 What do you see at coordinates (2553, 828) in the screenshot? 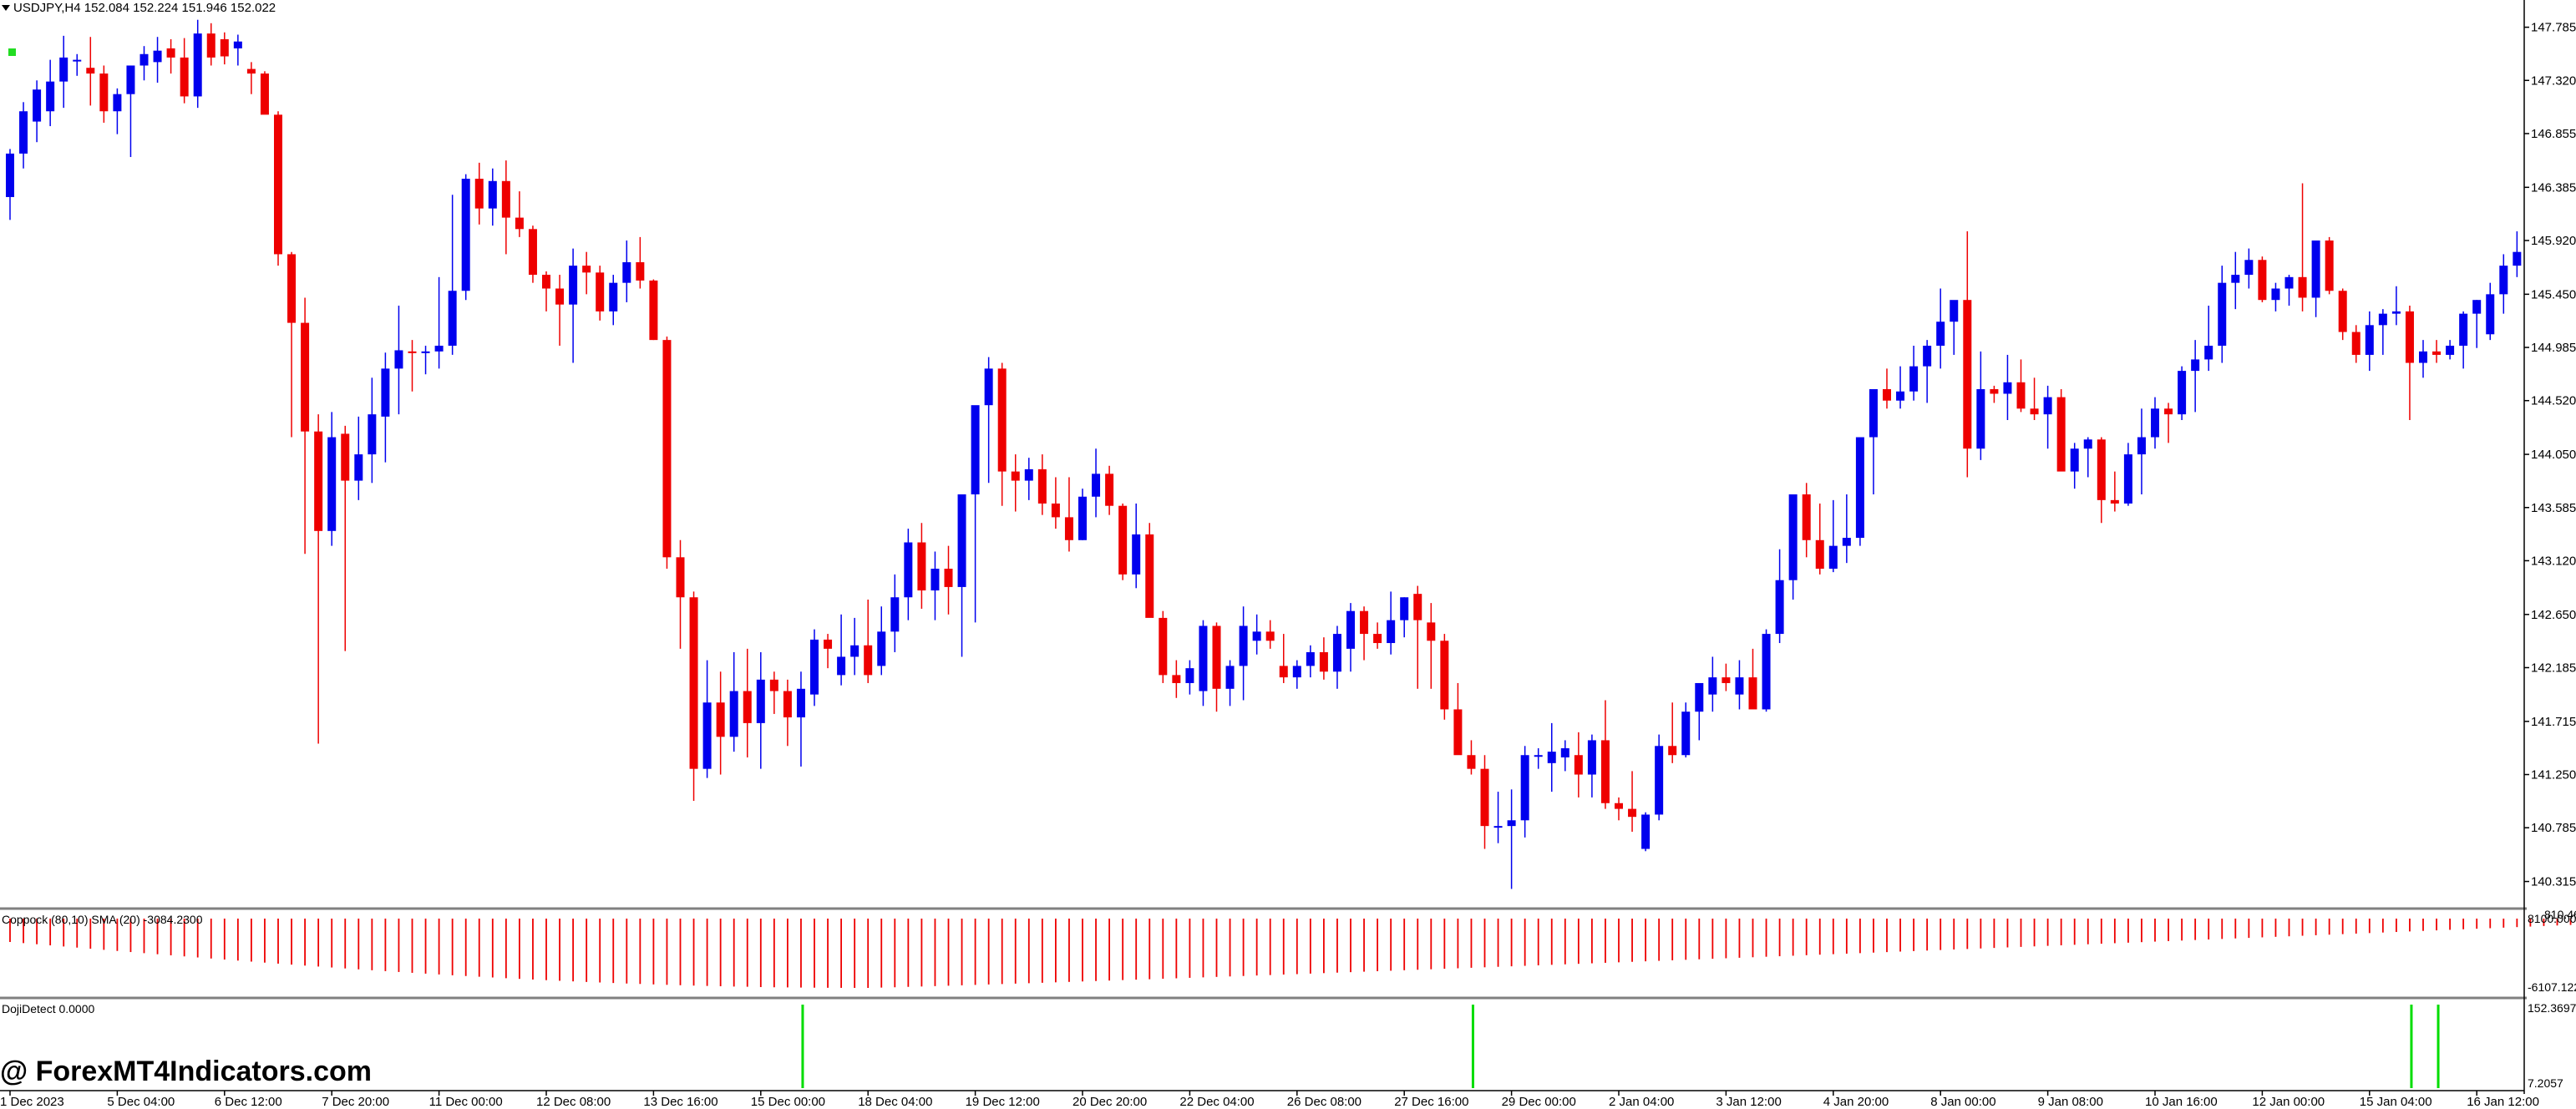
I see `y-tick-label: 140.785` at bounding box center [2553, 828].